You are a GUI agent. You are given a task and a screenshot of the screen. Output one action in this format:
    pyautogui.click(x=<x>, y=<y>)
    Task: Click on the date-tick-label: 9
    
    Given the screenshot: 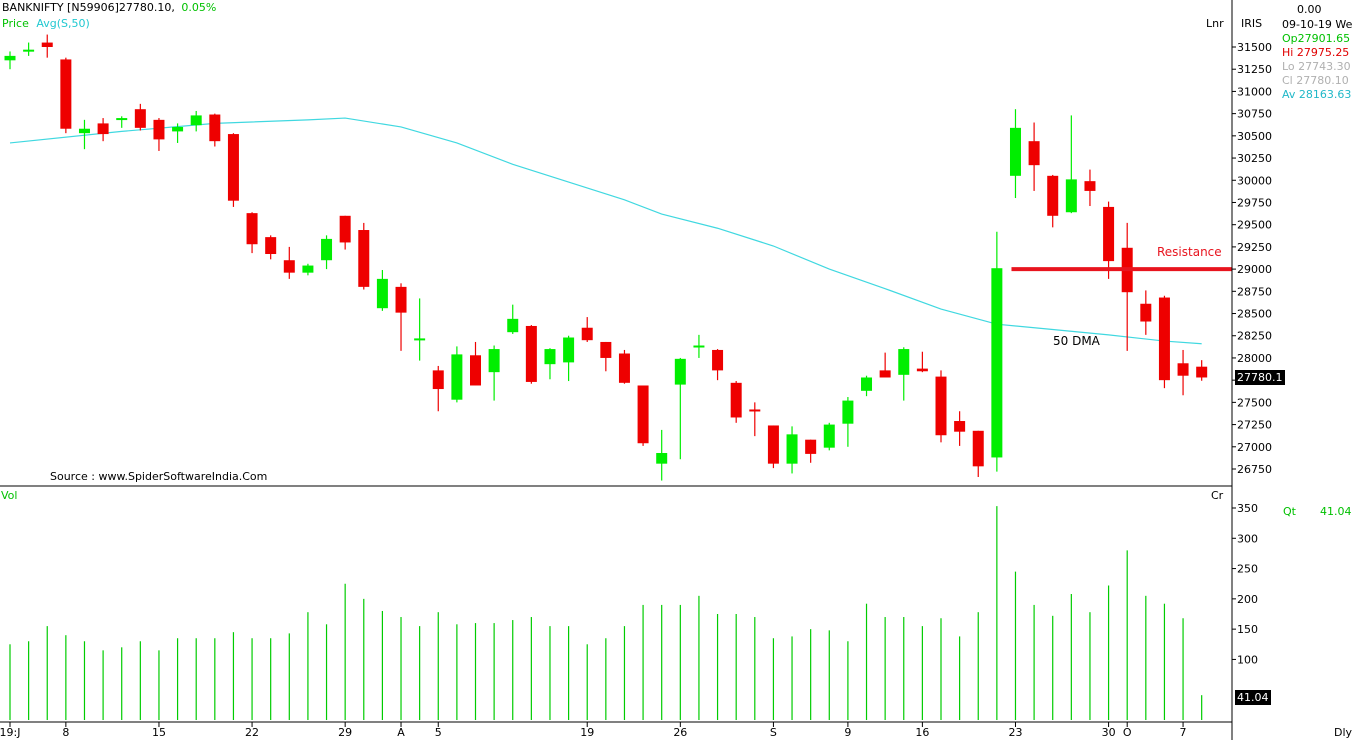 What is the action you would take?
    pyautogui.click(x=847, y=732)
    